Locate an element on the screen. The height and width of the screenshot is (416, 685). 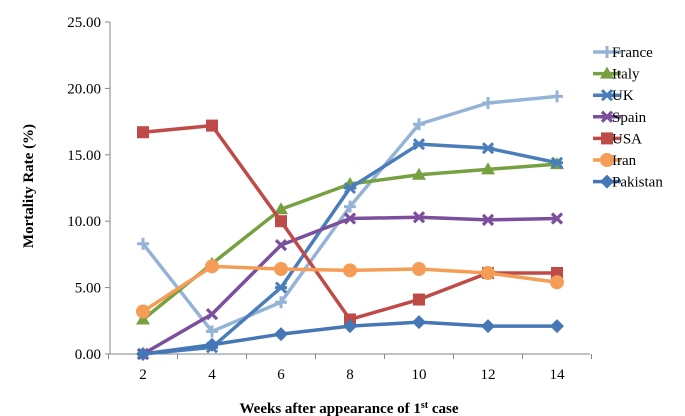
y-tick-label: 20.00 is located at coordinates (84, 89).